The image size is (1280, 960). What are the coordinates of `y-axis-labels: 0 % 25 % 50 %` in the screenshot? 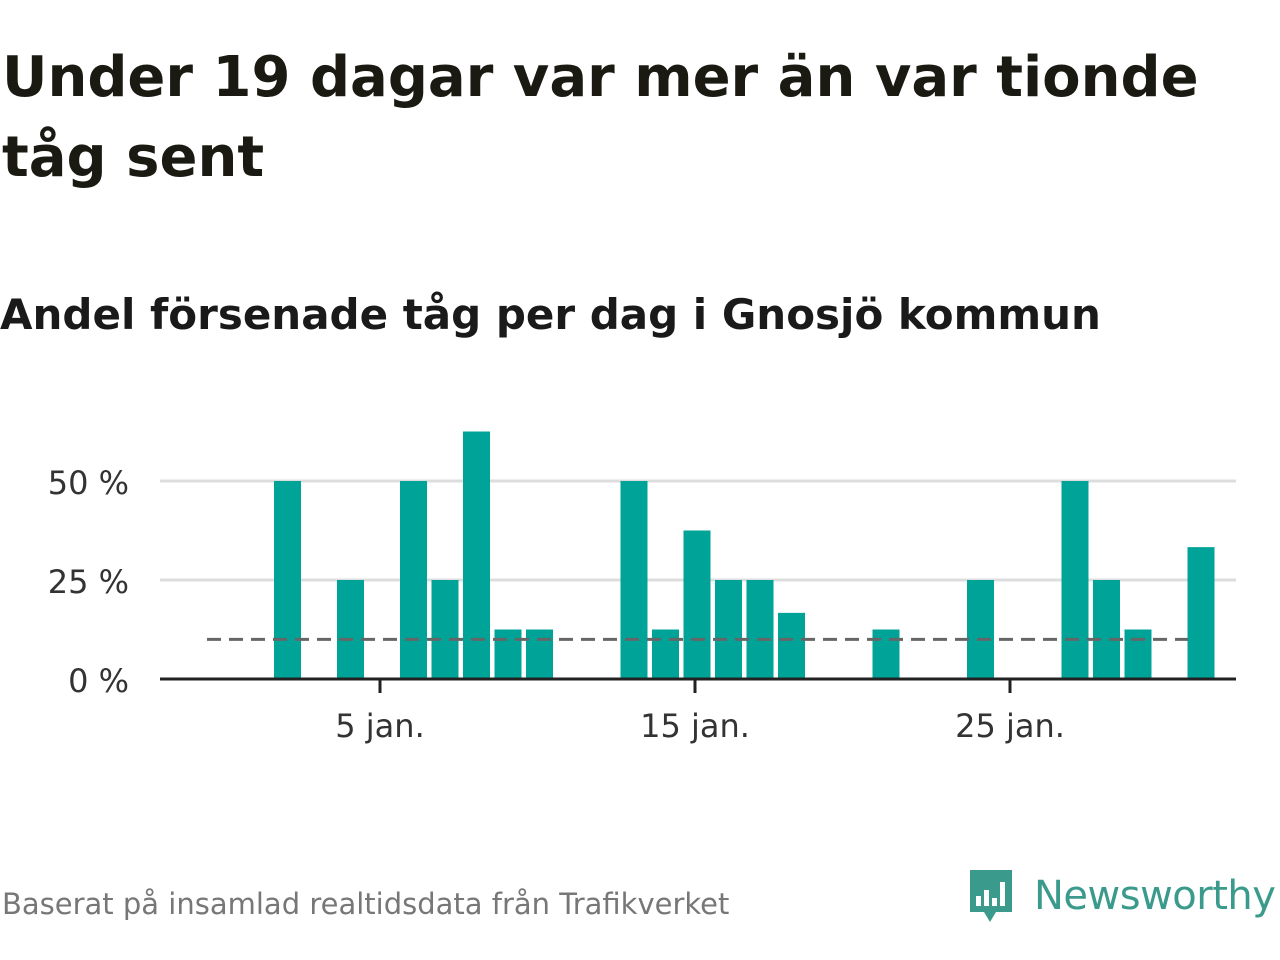 It's located at (88, 582).